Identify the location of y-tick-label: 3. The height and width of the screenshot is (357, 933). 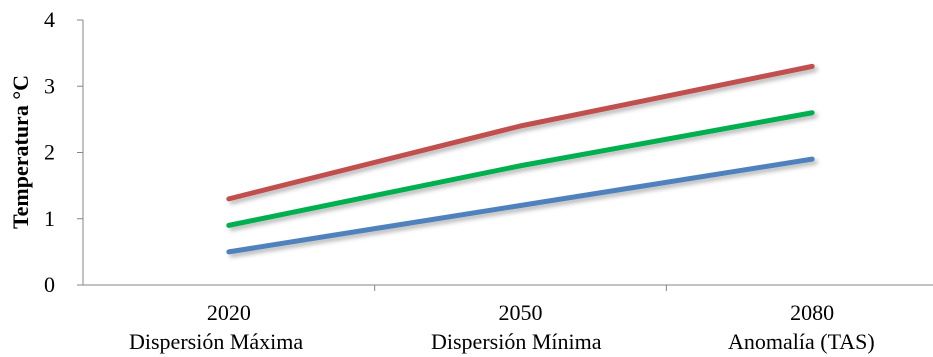
(49, 85).